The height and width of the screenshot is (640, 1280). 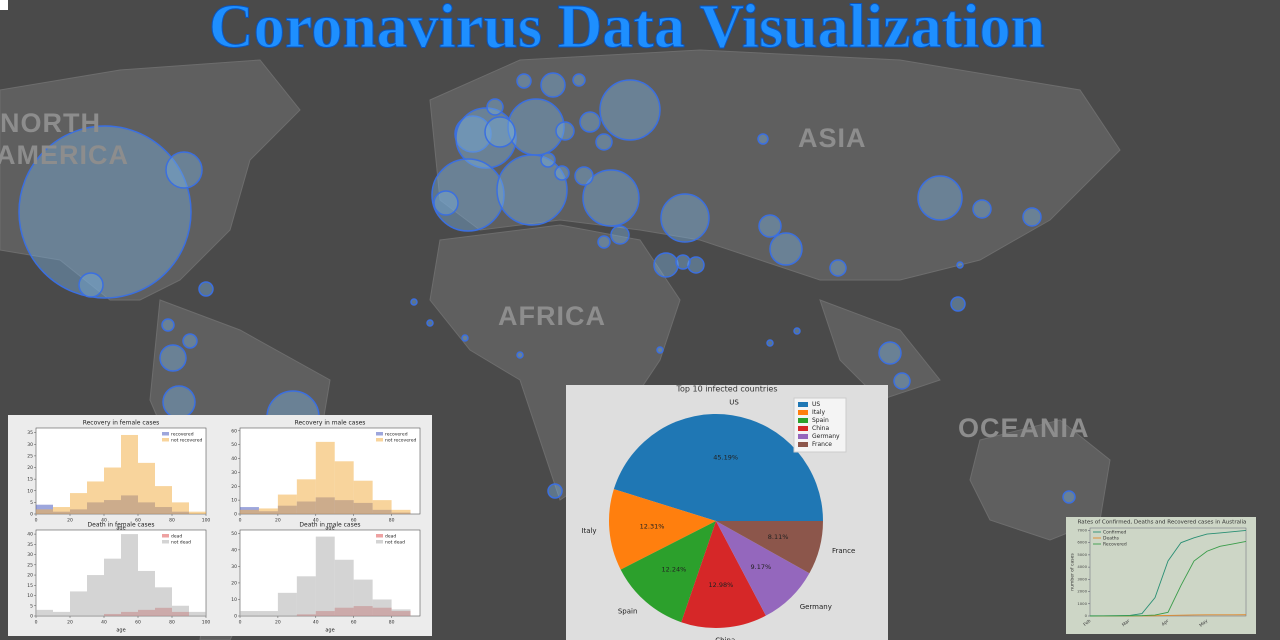 What do you see at coordinates (1111, 539) in the screenshot?
I see `legend-label: Deaths` at bounding box center [1111, 539].